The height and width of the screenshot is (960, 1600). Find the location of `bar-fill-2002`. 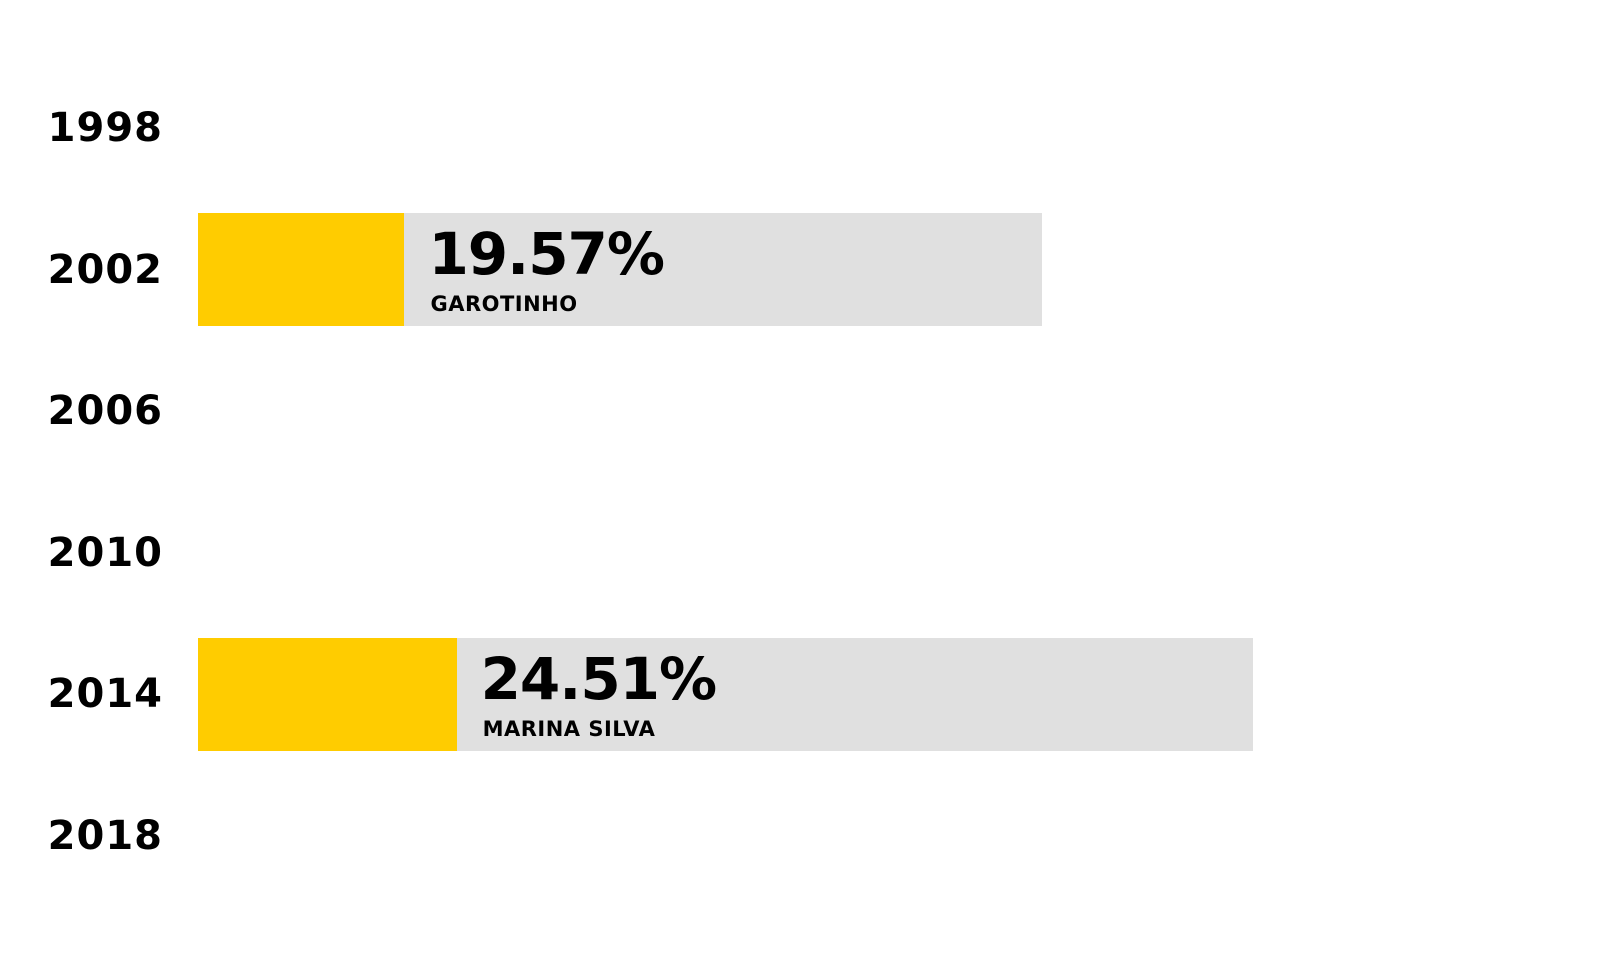

bar-fill-2002 is located at coordinates (301, 270).